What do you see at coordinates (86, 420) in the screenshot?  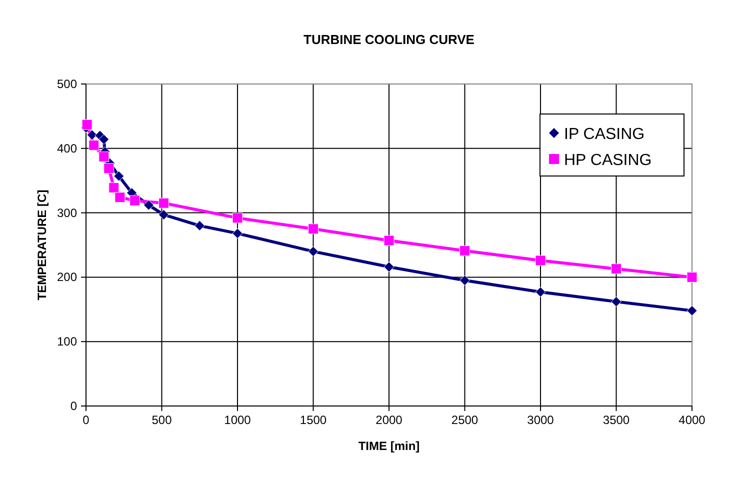 I see `x-tick-label: 0` at bounding box center [86, 420].